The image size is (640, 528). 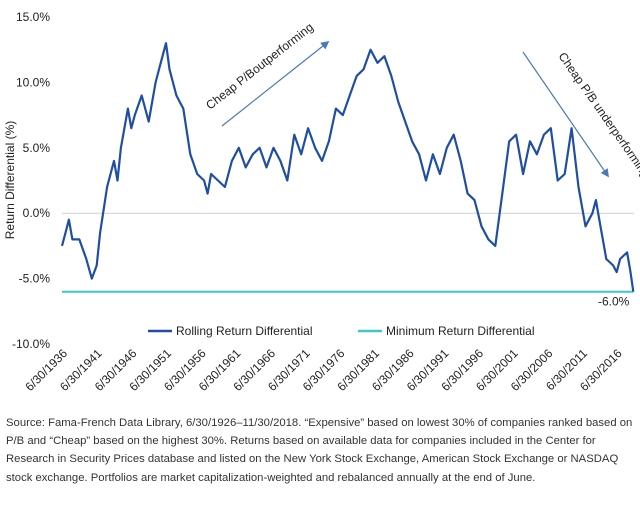 What do you see at coordinates (31, 344) in the screenshot?
I see `y-tick-label: -10.0%` at bounding box center [31, 344].